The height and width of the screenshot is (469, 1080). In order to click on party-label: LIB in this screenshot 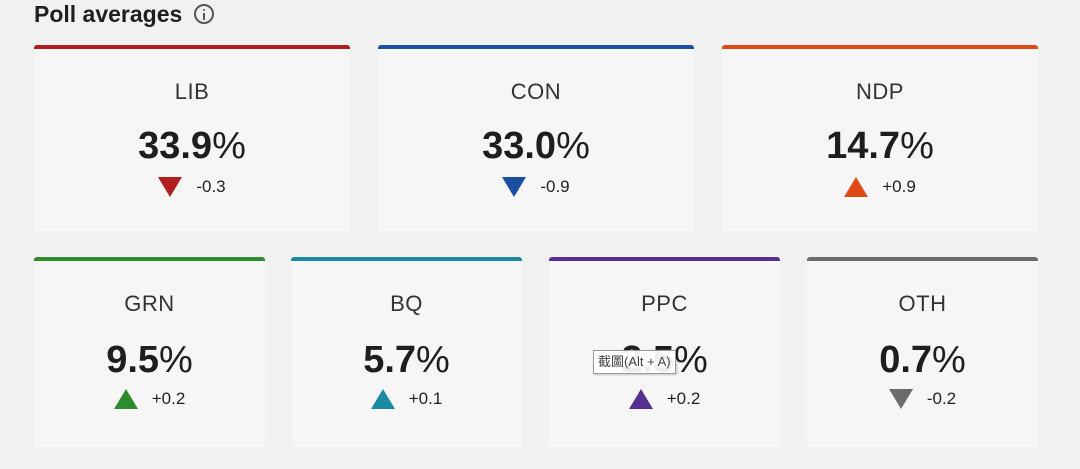, I will do `click(192, 91)`.